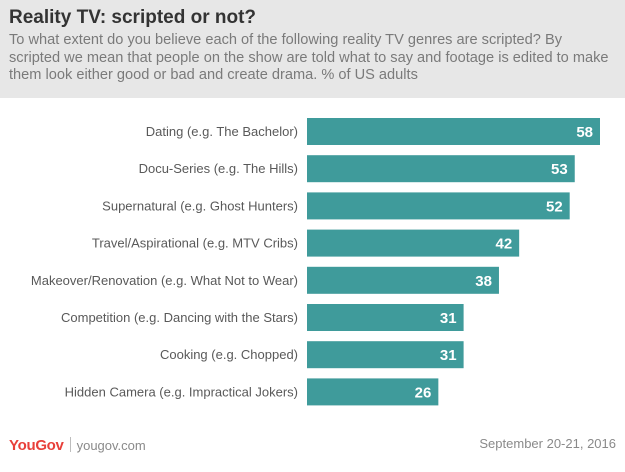  Describe the element at coordinates (133, 17) in the screenshot. I see `chart-title: Reality TV: scripted or not?` at that location.